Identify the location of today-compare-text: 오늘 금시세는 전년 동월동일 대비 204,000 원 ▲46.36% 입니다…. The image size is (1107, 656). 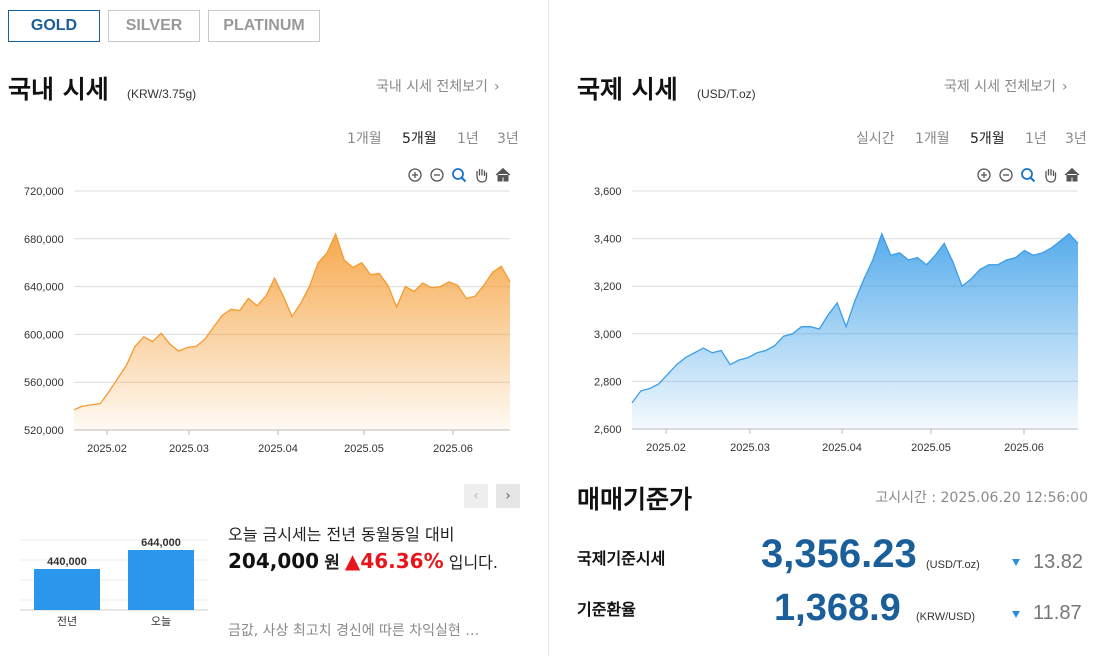
(373, 549).